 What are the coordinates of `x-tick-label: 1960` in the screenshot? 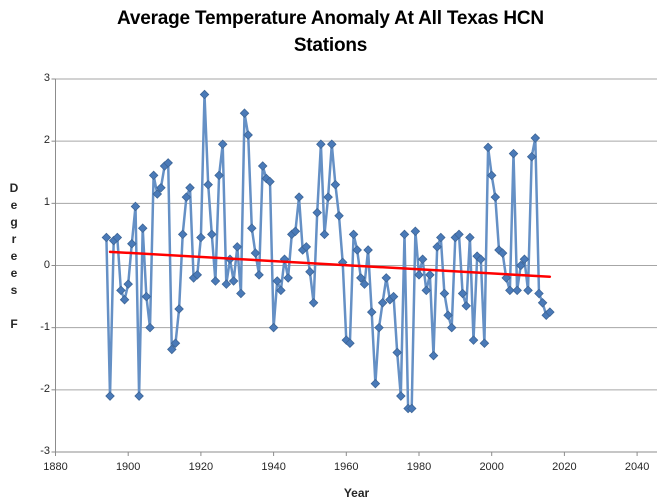 It's located at (346, 467).